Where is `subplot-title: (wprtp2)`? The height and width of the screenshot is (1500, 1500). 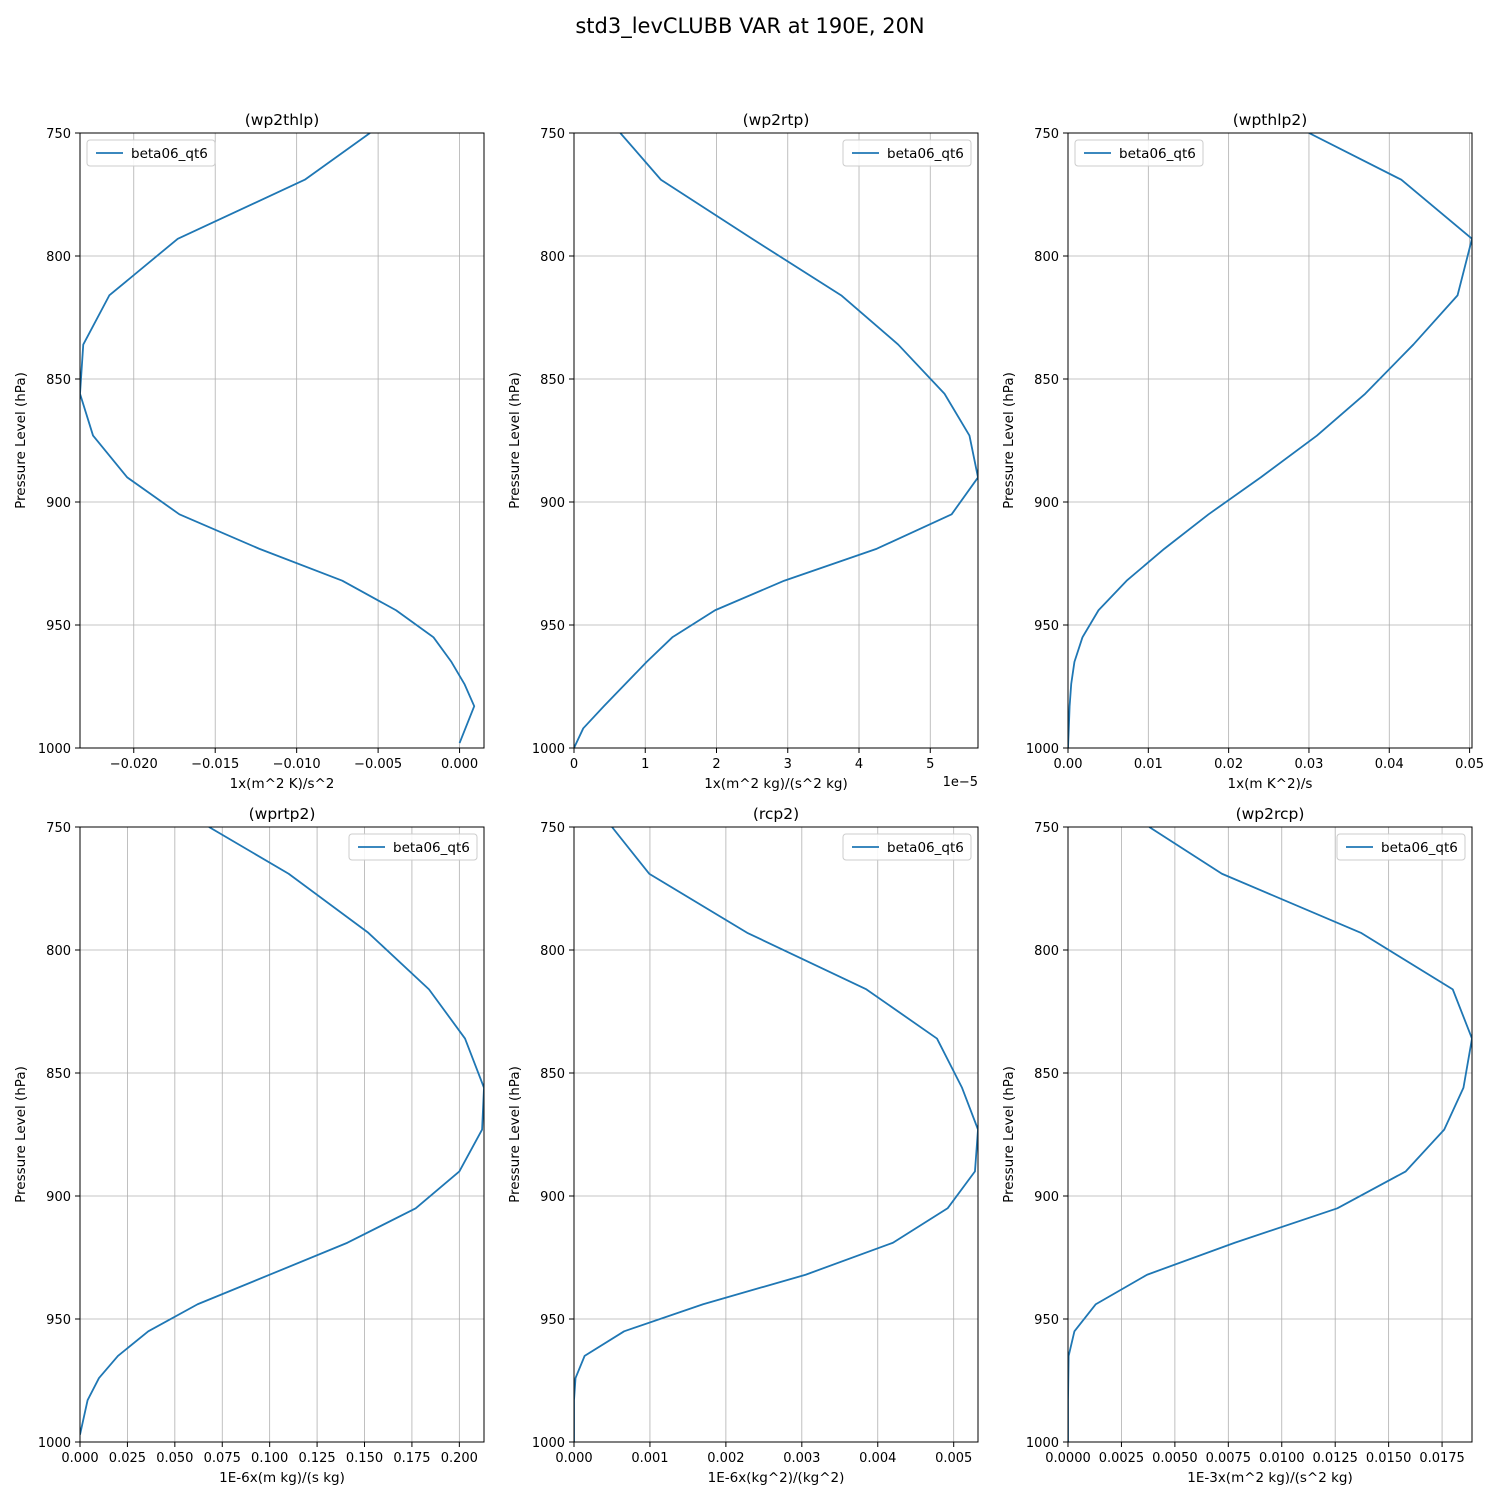 subplot-title: (wprtp2) is located at coordinates (282, 814).